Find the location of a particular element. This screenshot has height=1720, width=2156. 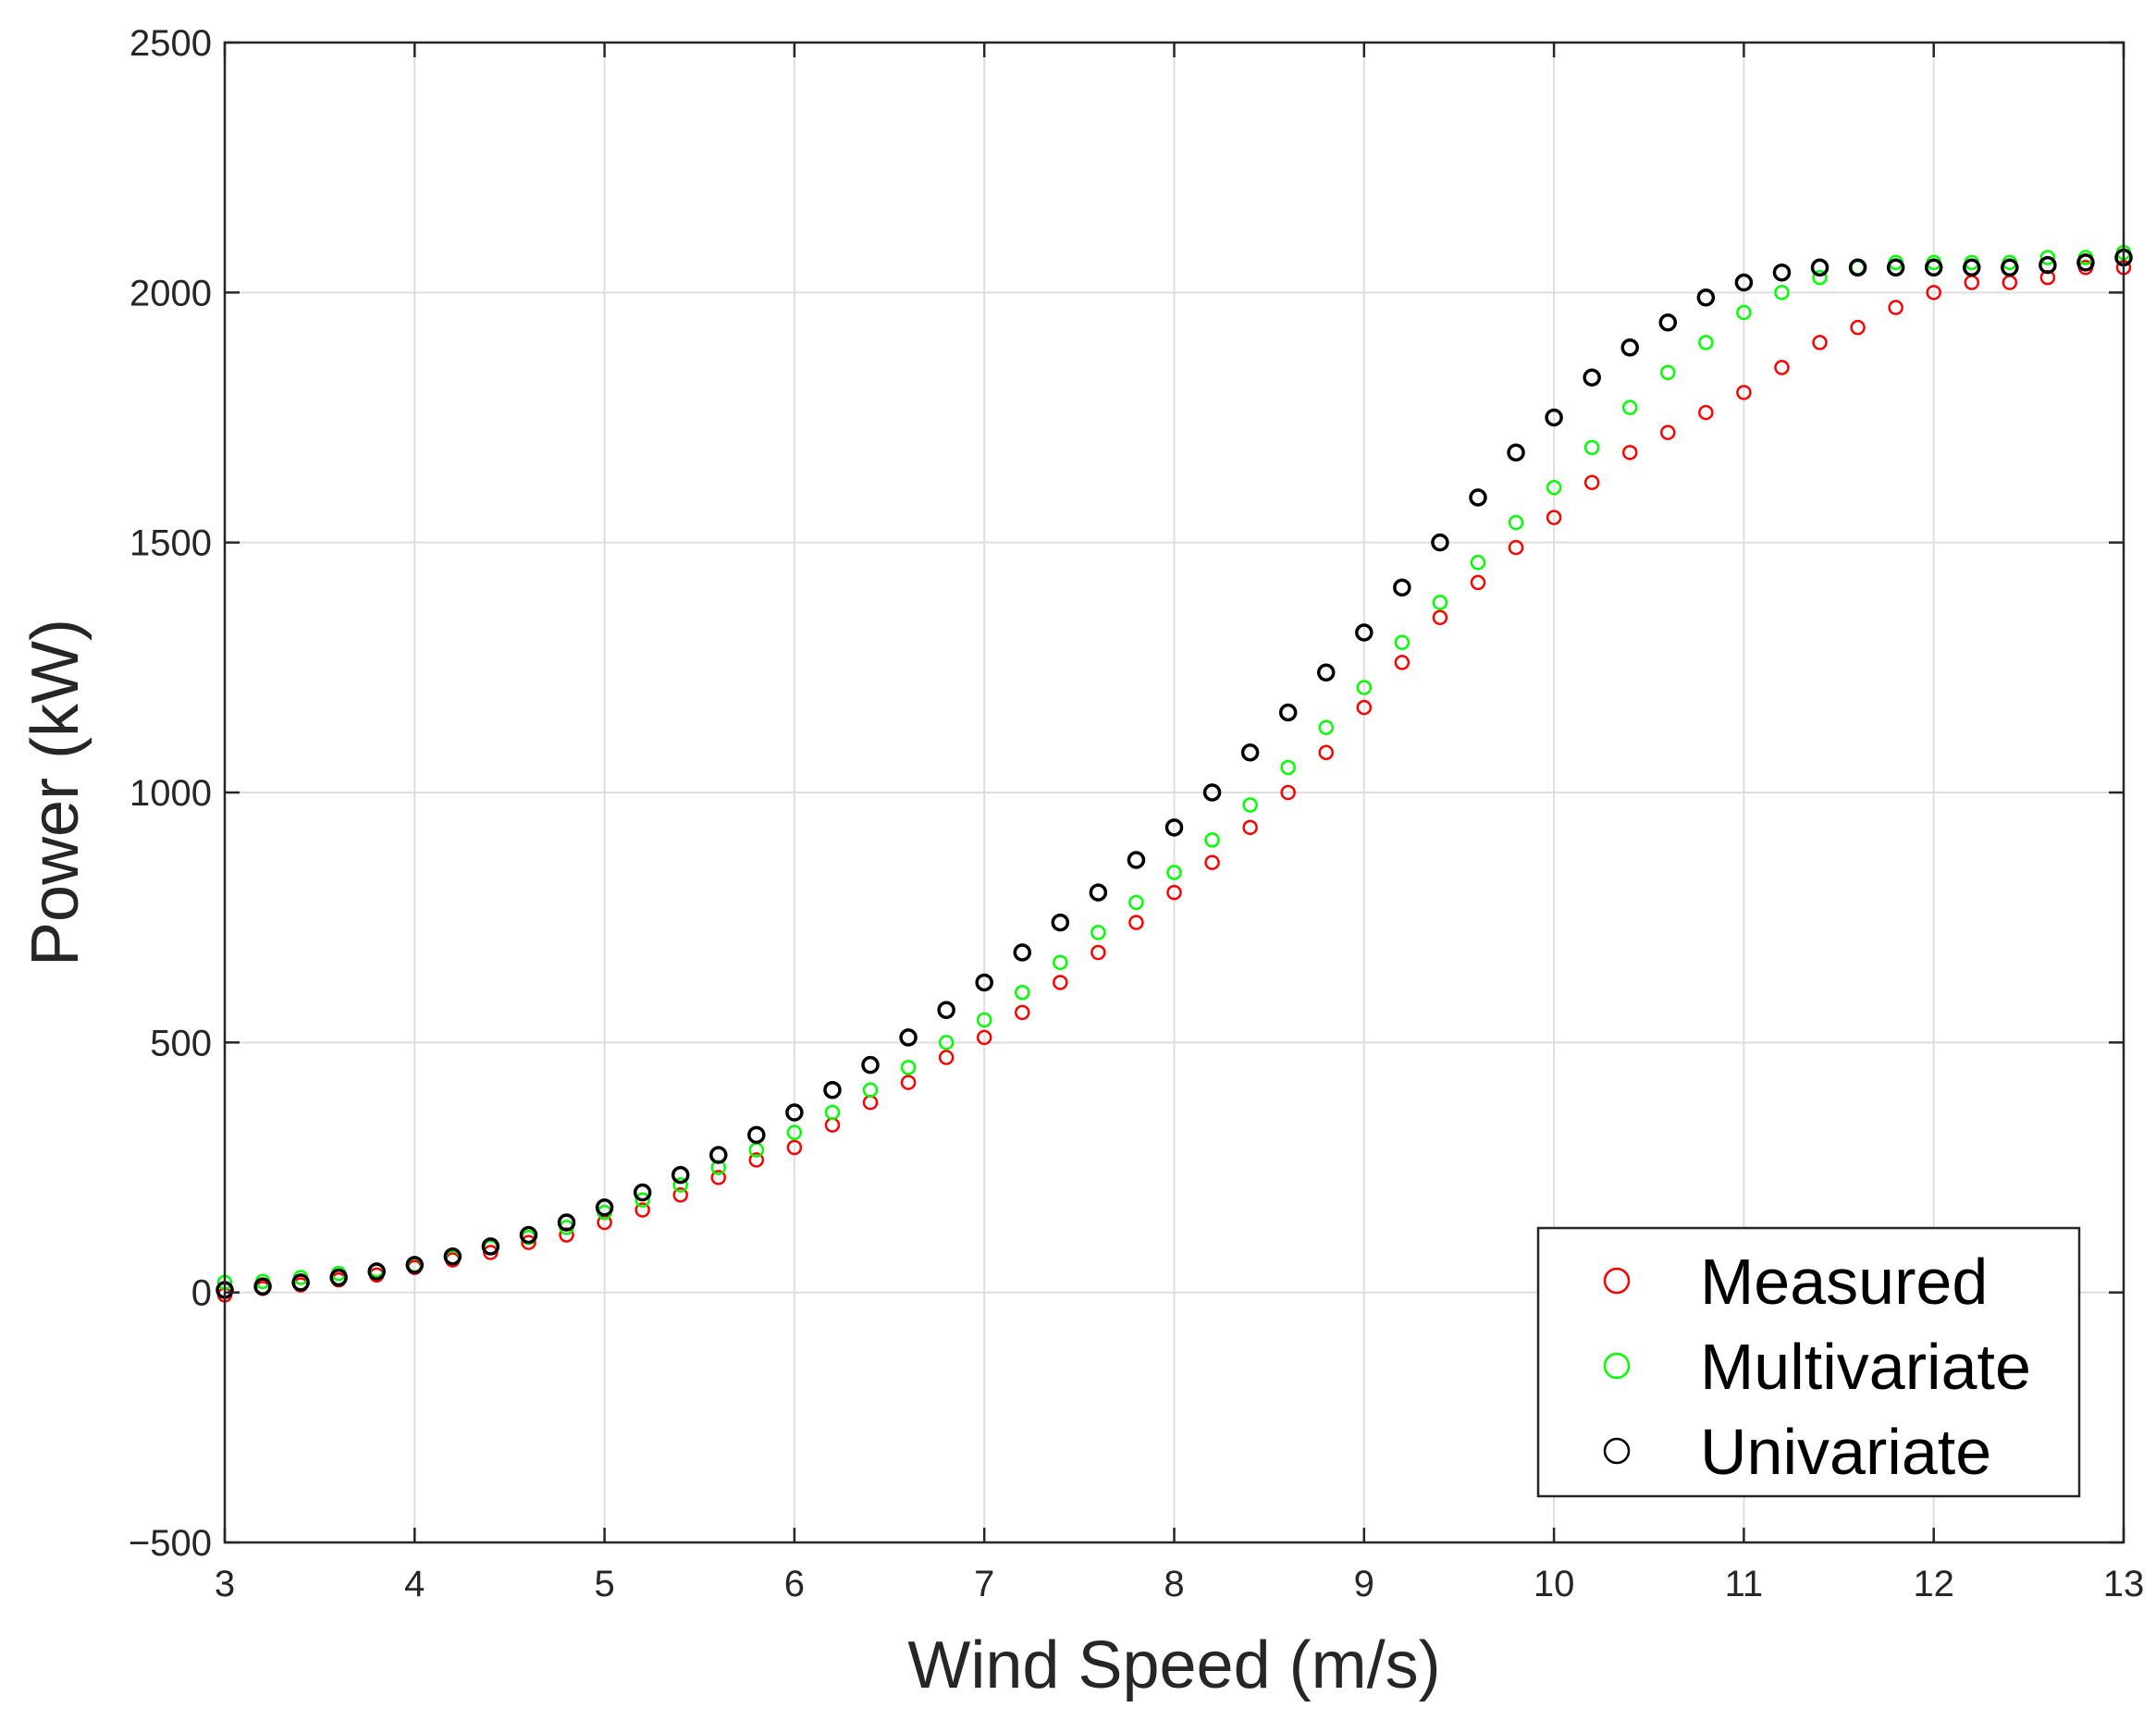

legend: Measured Multivariate Univariate is located at coordinates (1809, 1362).